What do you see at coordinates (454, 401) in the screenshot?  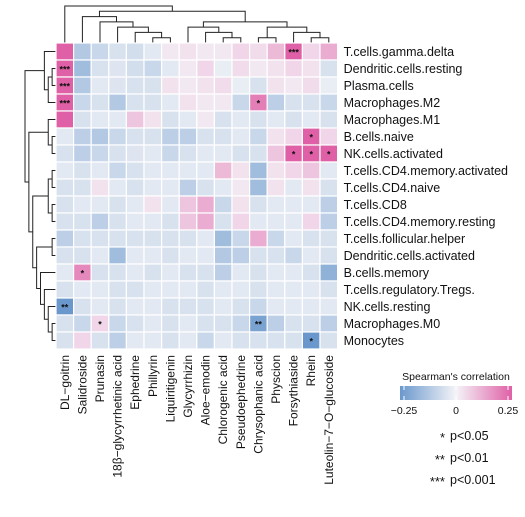 I see `legend-ticks: −0.25 0 0.25` at bounding box center [454, 401].